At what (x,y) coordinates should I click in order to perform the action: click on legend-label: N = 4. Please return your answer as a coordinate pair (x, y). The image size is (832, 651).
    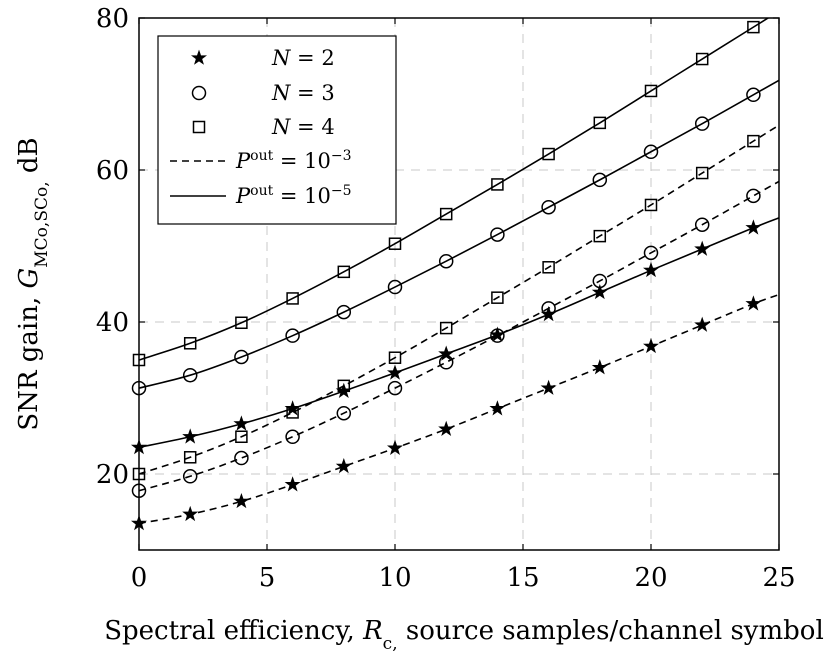
    Looking at the image, I should click on (303, 127).